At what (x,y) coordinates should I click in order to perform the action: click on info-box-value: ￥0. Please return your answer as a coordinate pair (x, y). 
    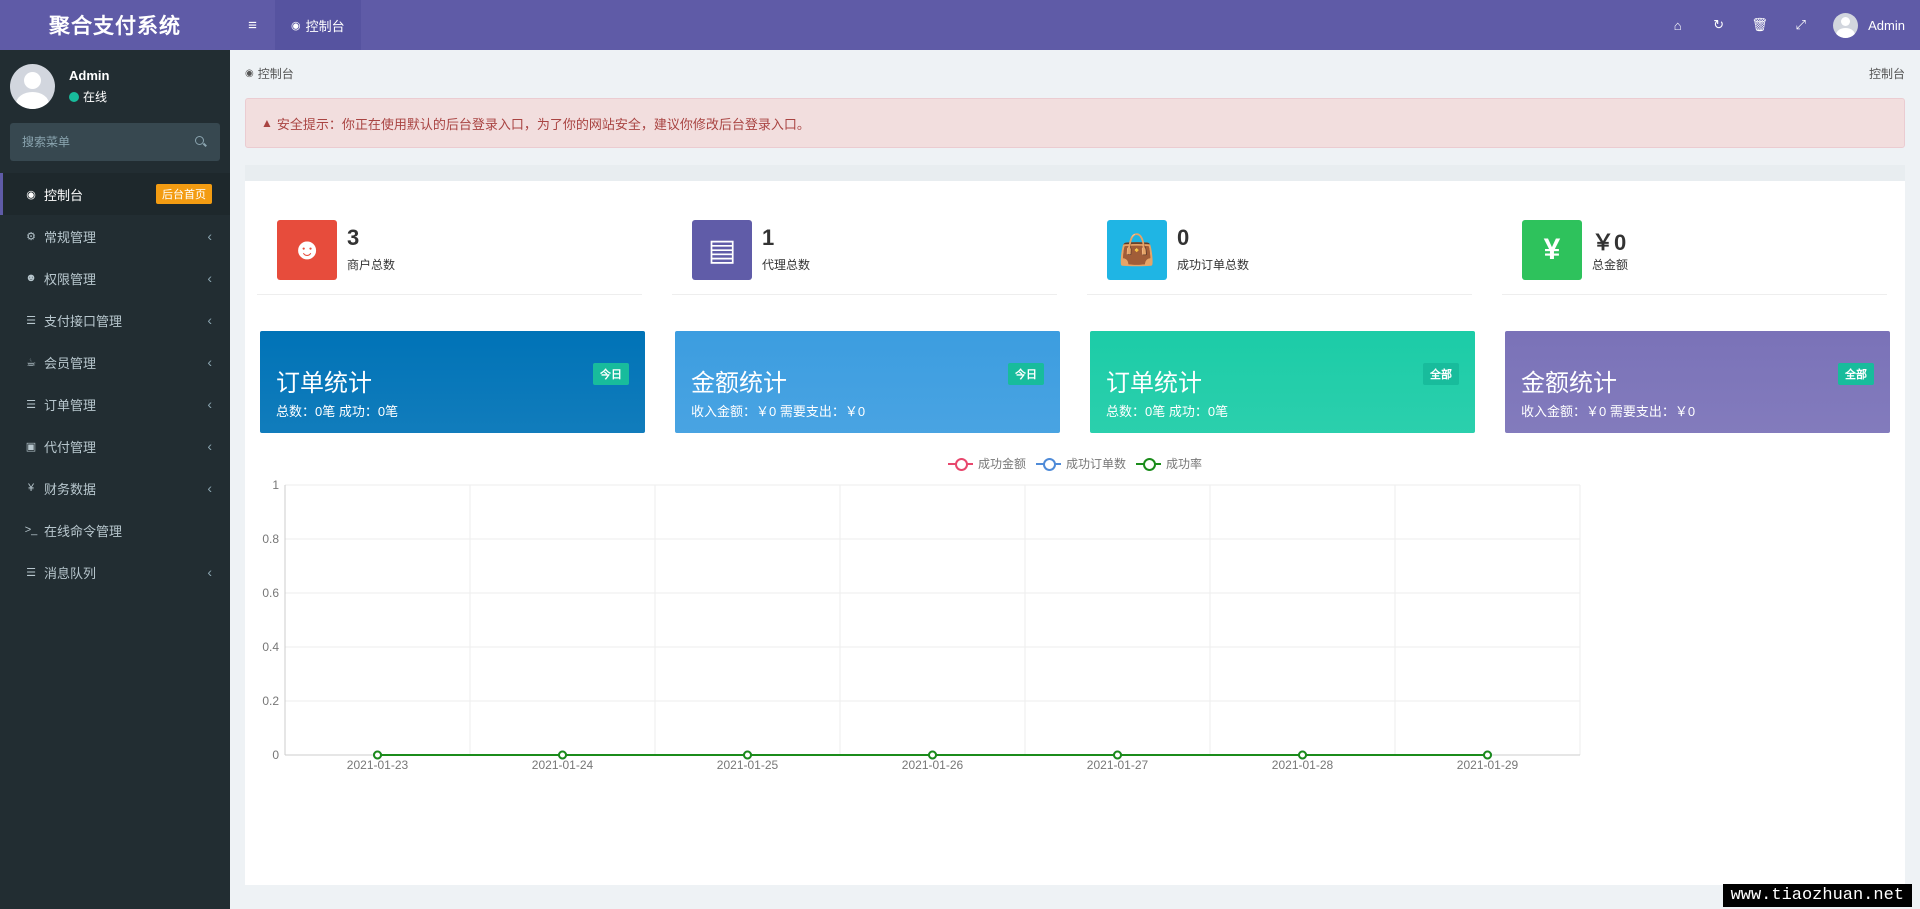
    Looking at the image, I should click on (1609, 242).